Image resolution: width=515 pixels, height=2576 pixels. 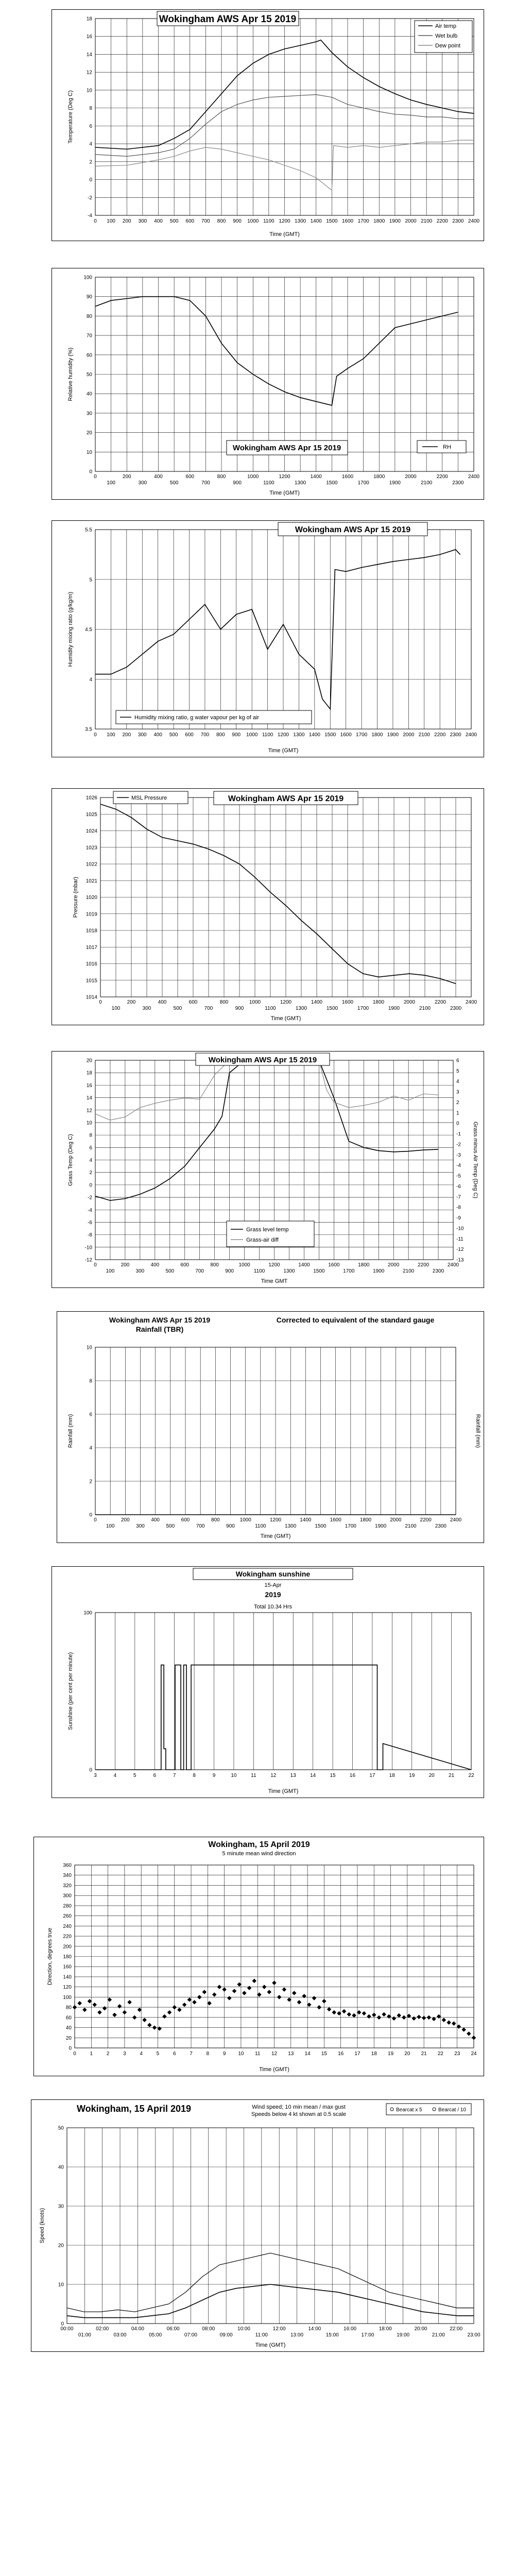 What do you see at coordinates (149, 798) in the screenshot?
I see `legend-label: MSL Pressure` at bounding box center [149, 798].